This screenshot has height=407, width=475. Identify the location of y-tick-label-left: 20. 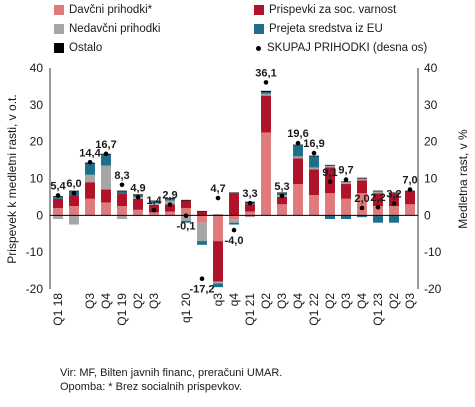
(37, 142).